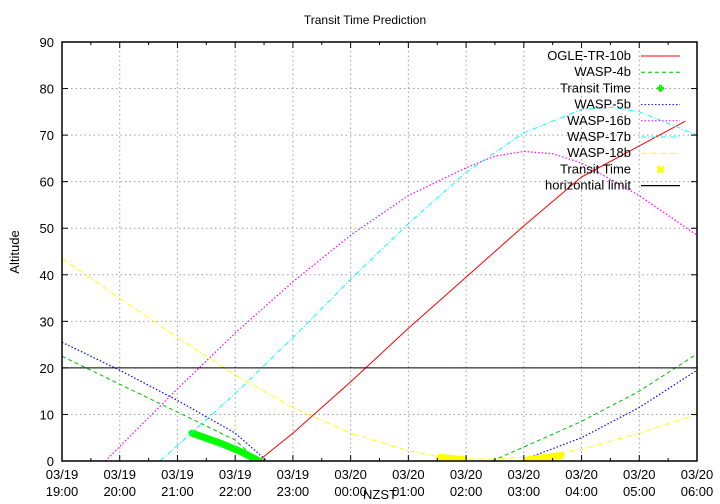 The height and width of the screenshot is (504, 720). What do you see at coordinates (119, 491) in the screenshot?
I see `x-tick-time: 20:00` at bounding box center [119, 491].